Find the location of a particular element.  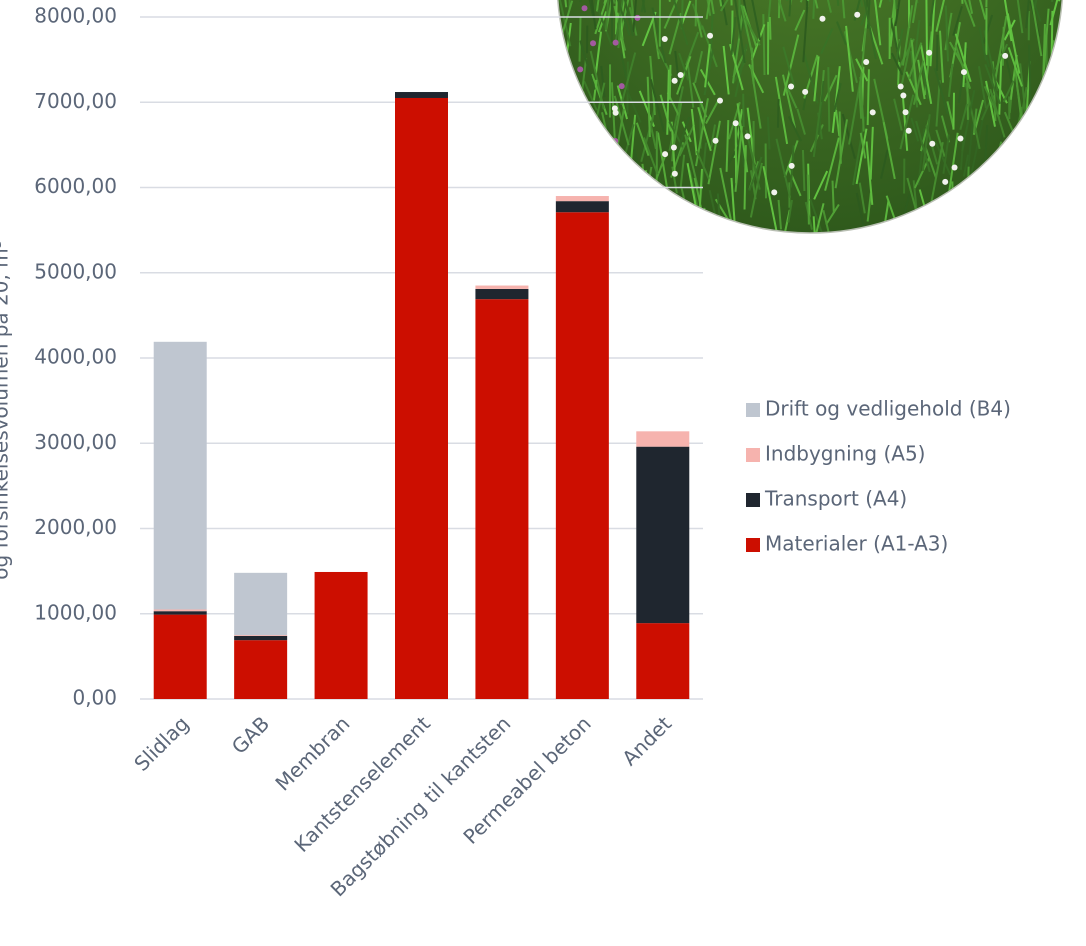

y-tick-label: 8000,00 is located at coordinates (75, 16).